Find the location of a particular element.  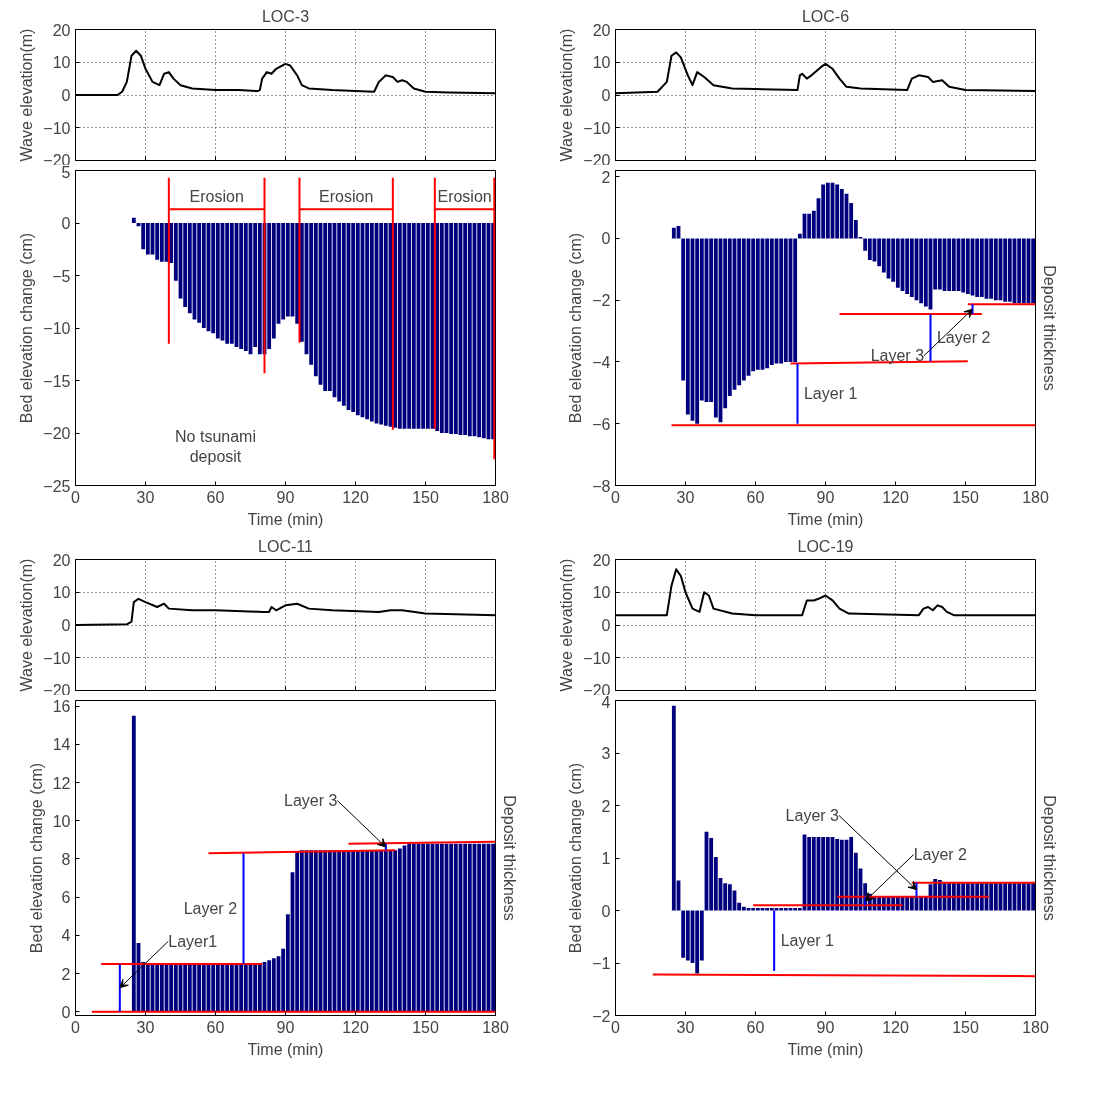

y-tick-label: −6 is located at coordinates (601, 424).